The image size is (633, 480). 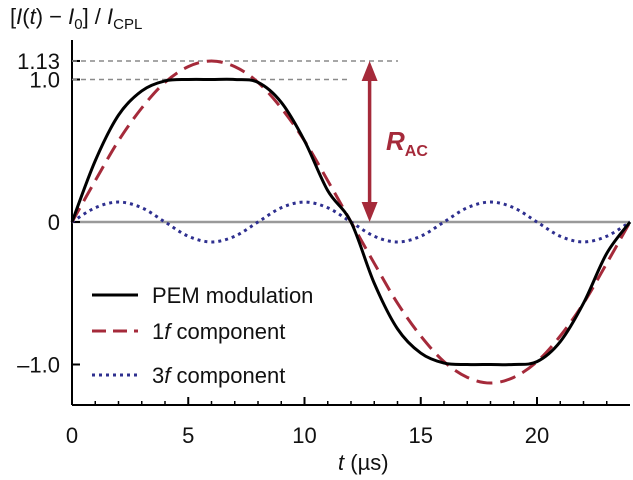 I want to click on x-tick-label: 0, so click(x=72, y=435).